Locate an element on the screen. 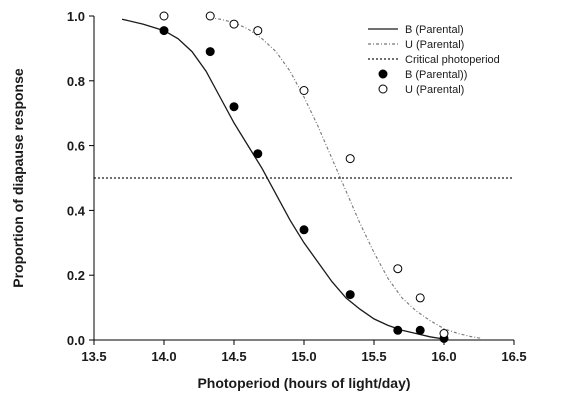  y-tick-label: 0.0 is located at coordinates (76, 340).